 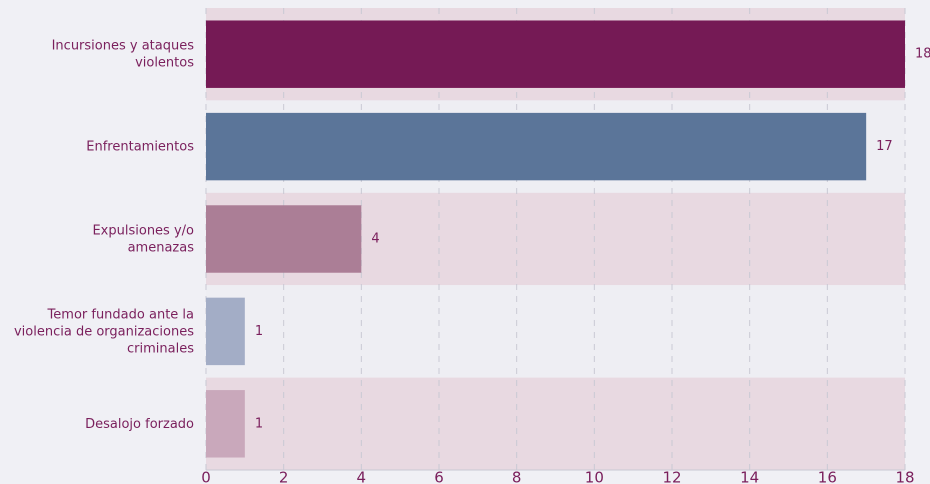 I want to click on category-label: Expulsiones y/o amenazas, so click(x=143, y=239).